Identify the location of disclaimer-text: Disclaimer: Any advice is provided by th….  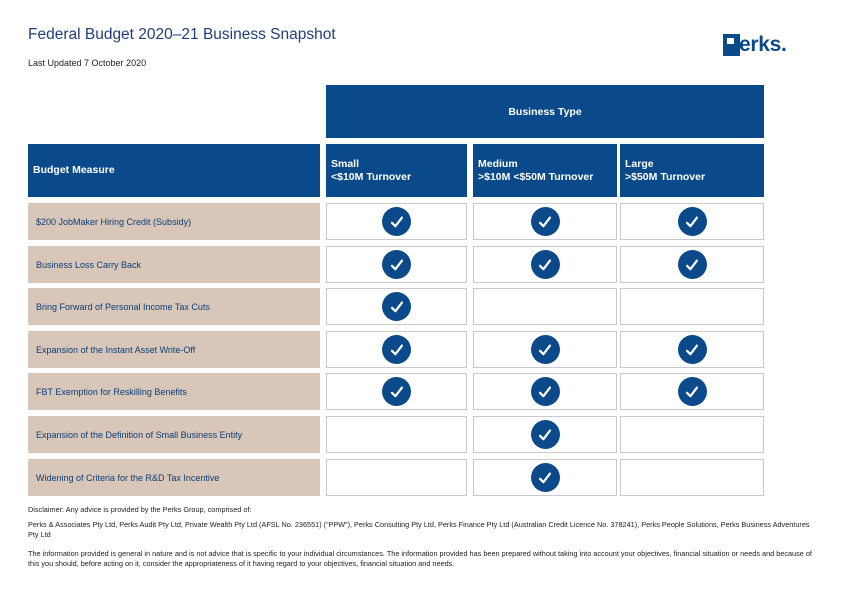
(140, 509).